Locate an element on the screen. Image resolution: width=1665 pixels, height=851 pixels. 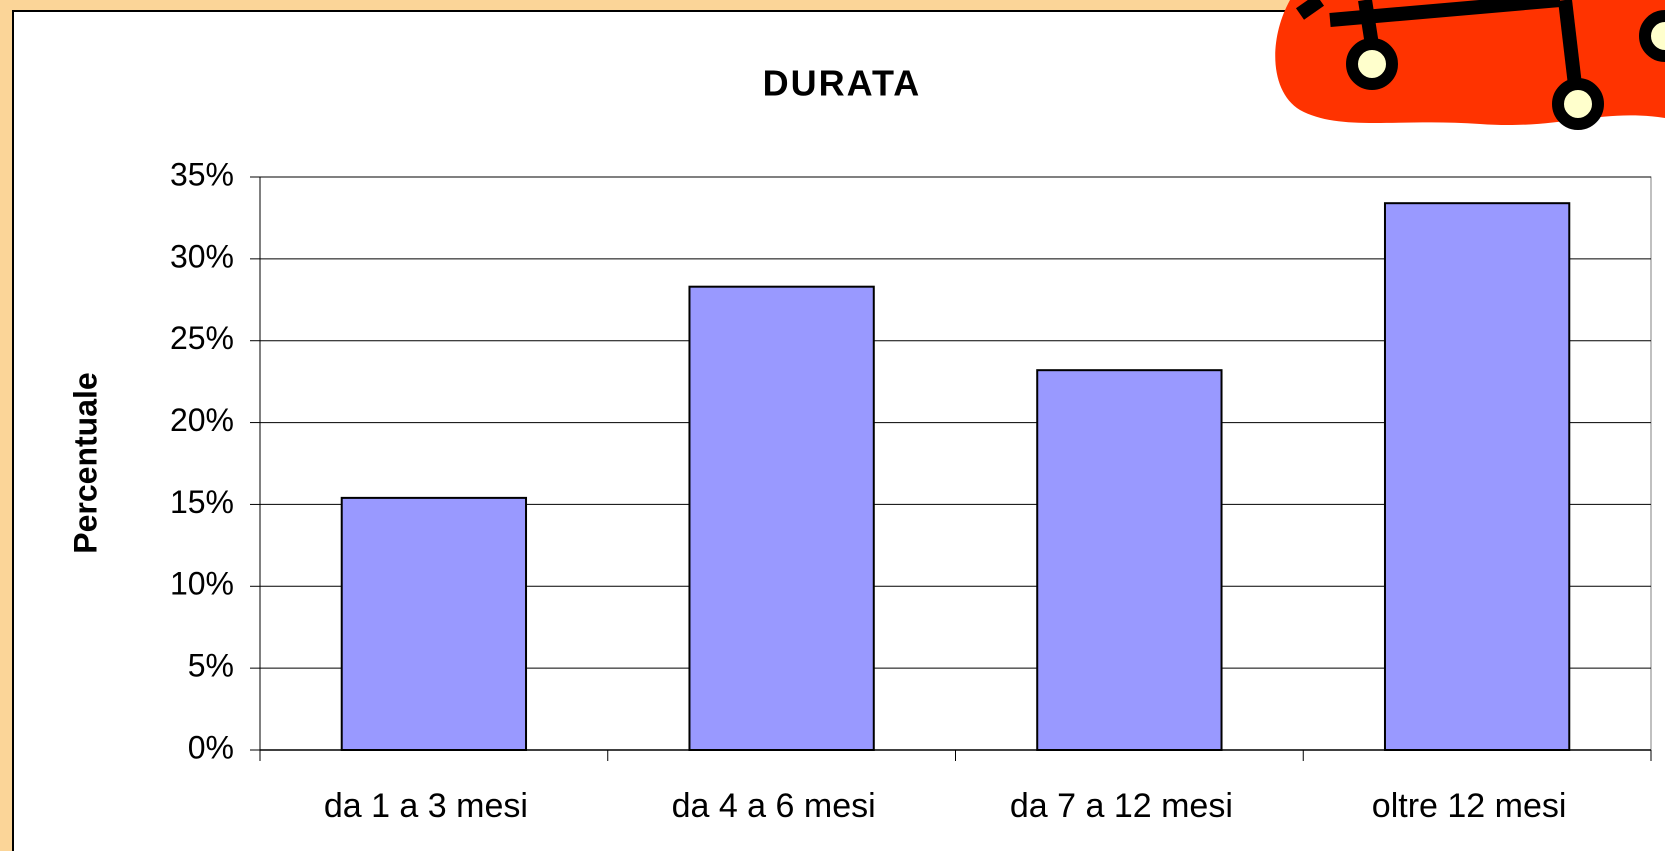
y-tick-label: 5% is located at coordinates (211, 666).